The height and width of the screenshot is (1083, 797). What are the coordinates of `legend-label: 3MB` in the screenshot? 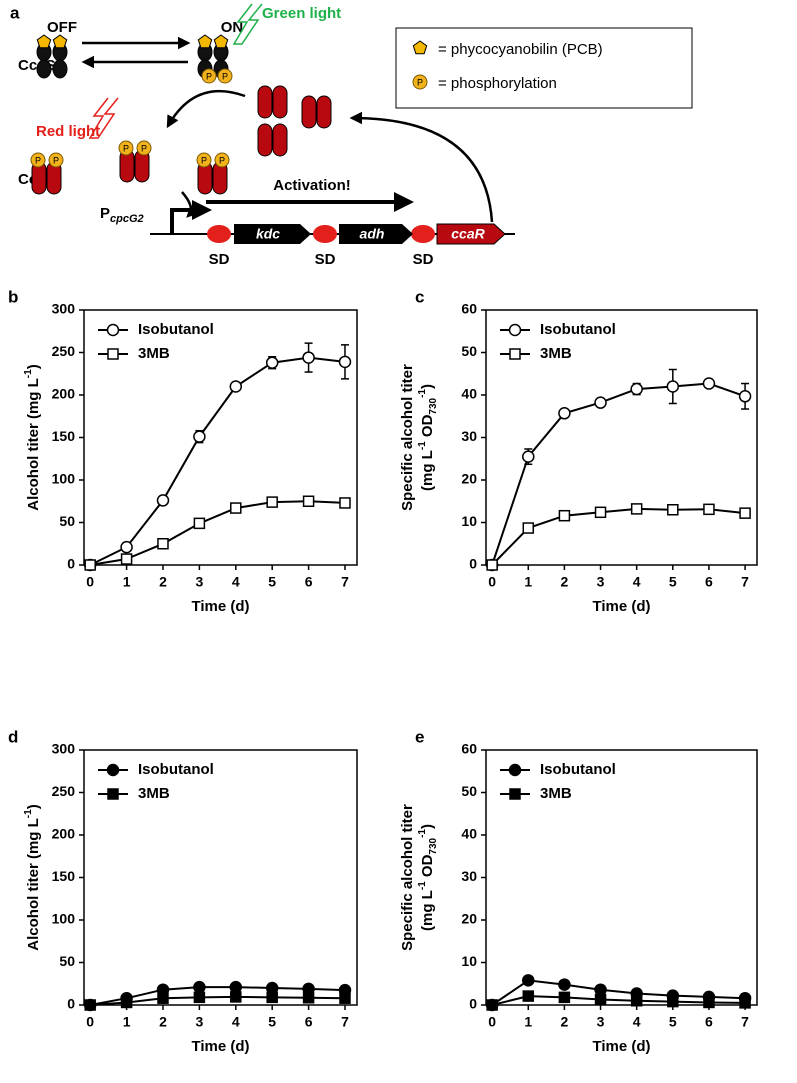 It's located at (154, 353).